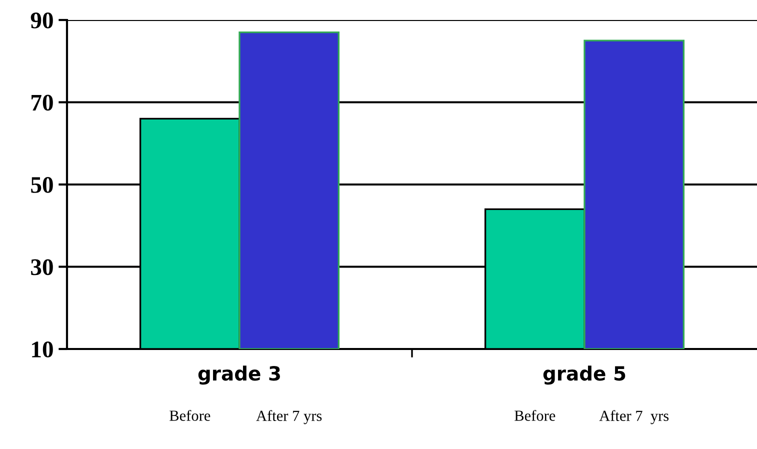  What do you see at coordinates (42, 102) in the screenshot?
I see `y-tick-label: 70` at bounding box center [42, 102].